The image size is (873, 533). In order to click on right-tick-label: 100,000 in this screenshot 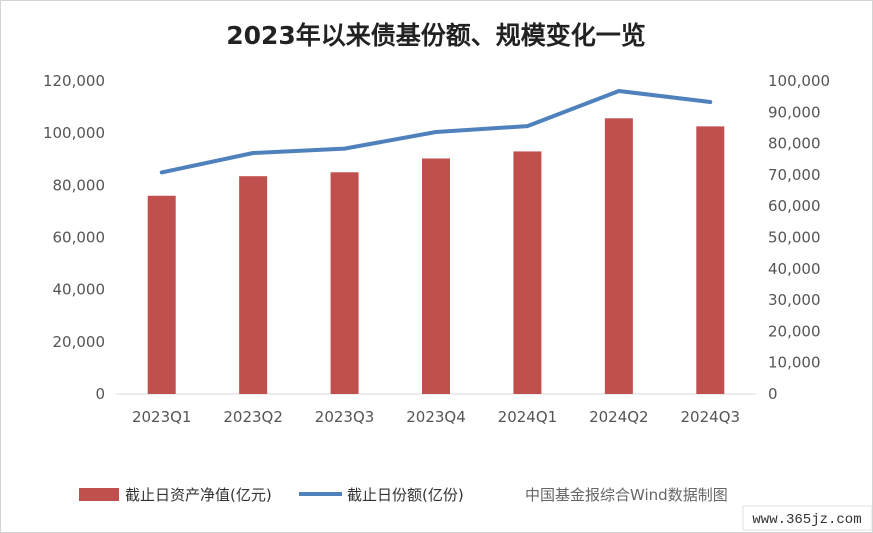, I will do `click(799, 81)`.